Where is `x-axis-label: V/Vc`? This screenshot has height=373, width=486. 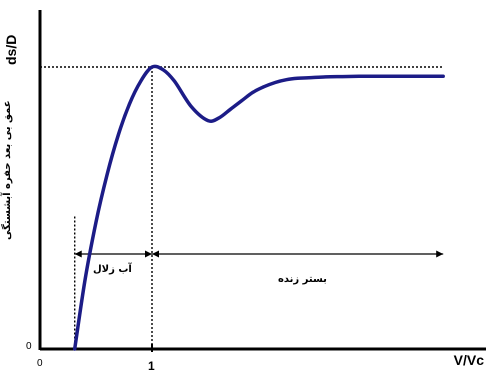
x-axis-label: V/Vc is located at coordinates (468, 360).